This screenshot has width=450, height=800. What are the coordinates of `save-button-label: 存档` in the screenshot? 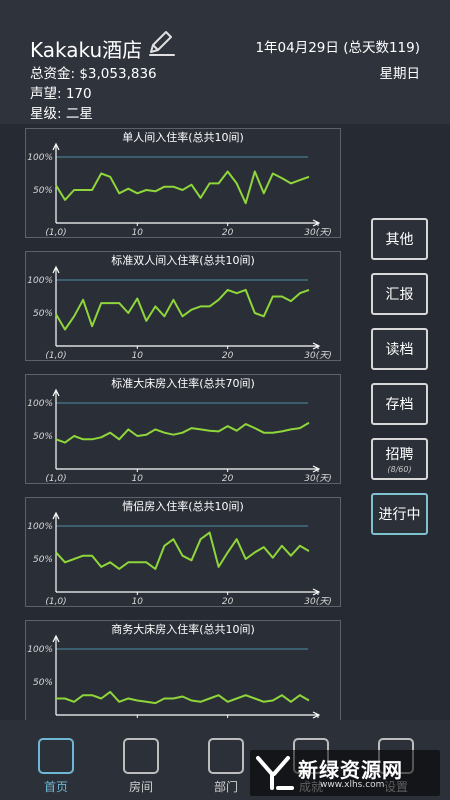 It's located at (399, 405).